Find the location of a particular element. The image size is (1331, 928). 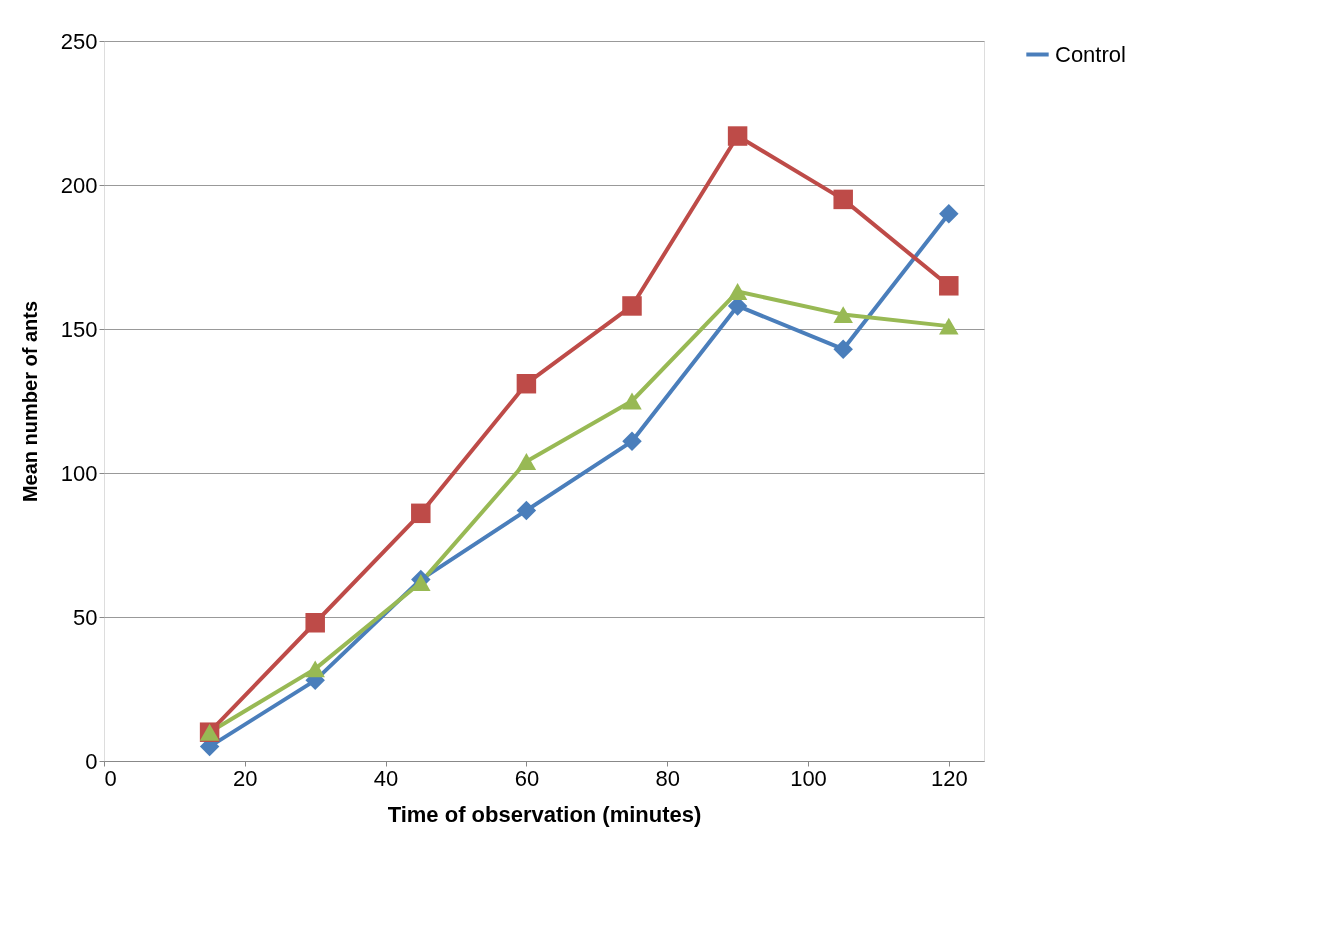

x-tick-label: 80 is located at coordinates (667, 778).